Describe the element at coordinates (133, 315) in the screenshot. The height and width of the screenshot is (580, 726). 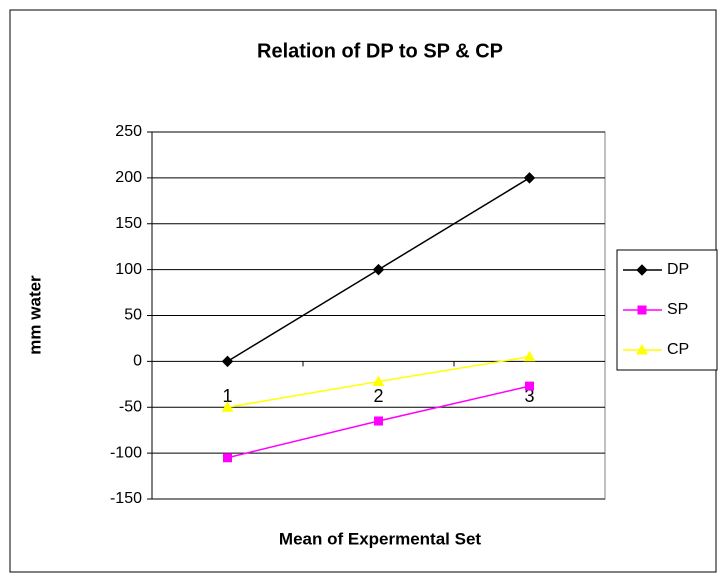
I see `y-tick-label: 50` at that location.